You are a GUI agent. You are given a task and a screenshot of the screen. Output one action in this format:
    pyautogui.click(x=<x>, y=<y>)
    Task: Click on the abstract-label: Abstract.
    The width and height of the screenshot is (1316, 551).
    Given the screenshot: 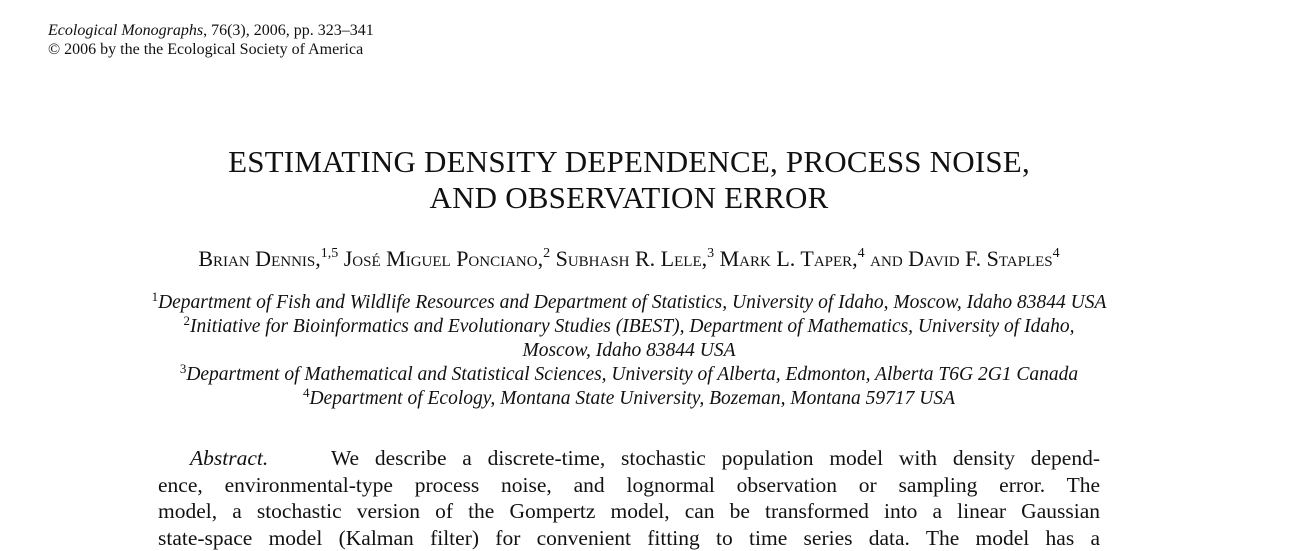 What is the action you would take?
    pyautogui.click(x=229, y=458)
    